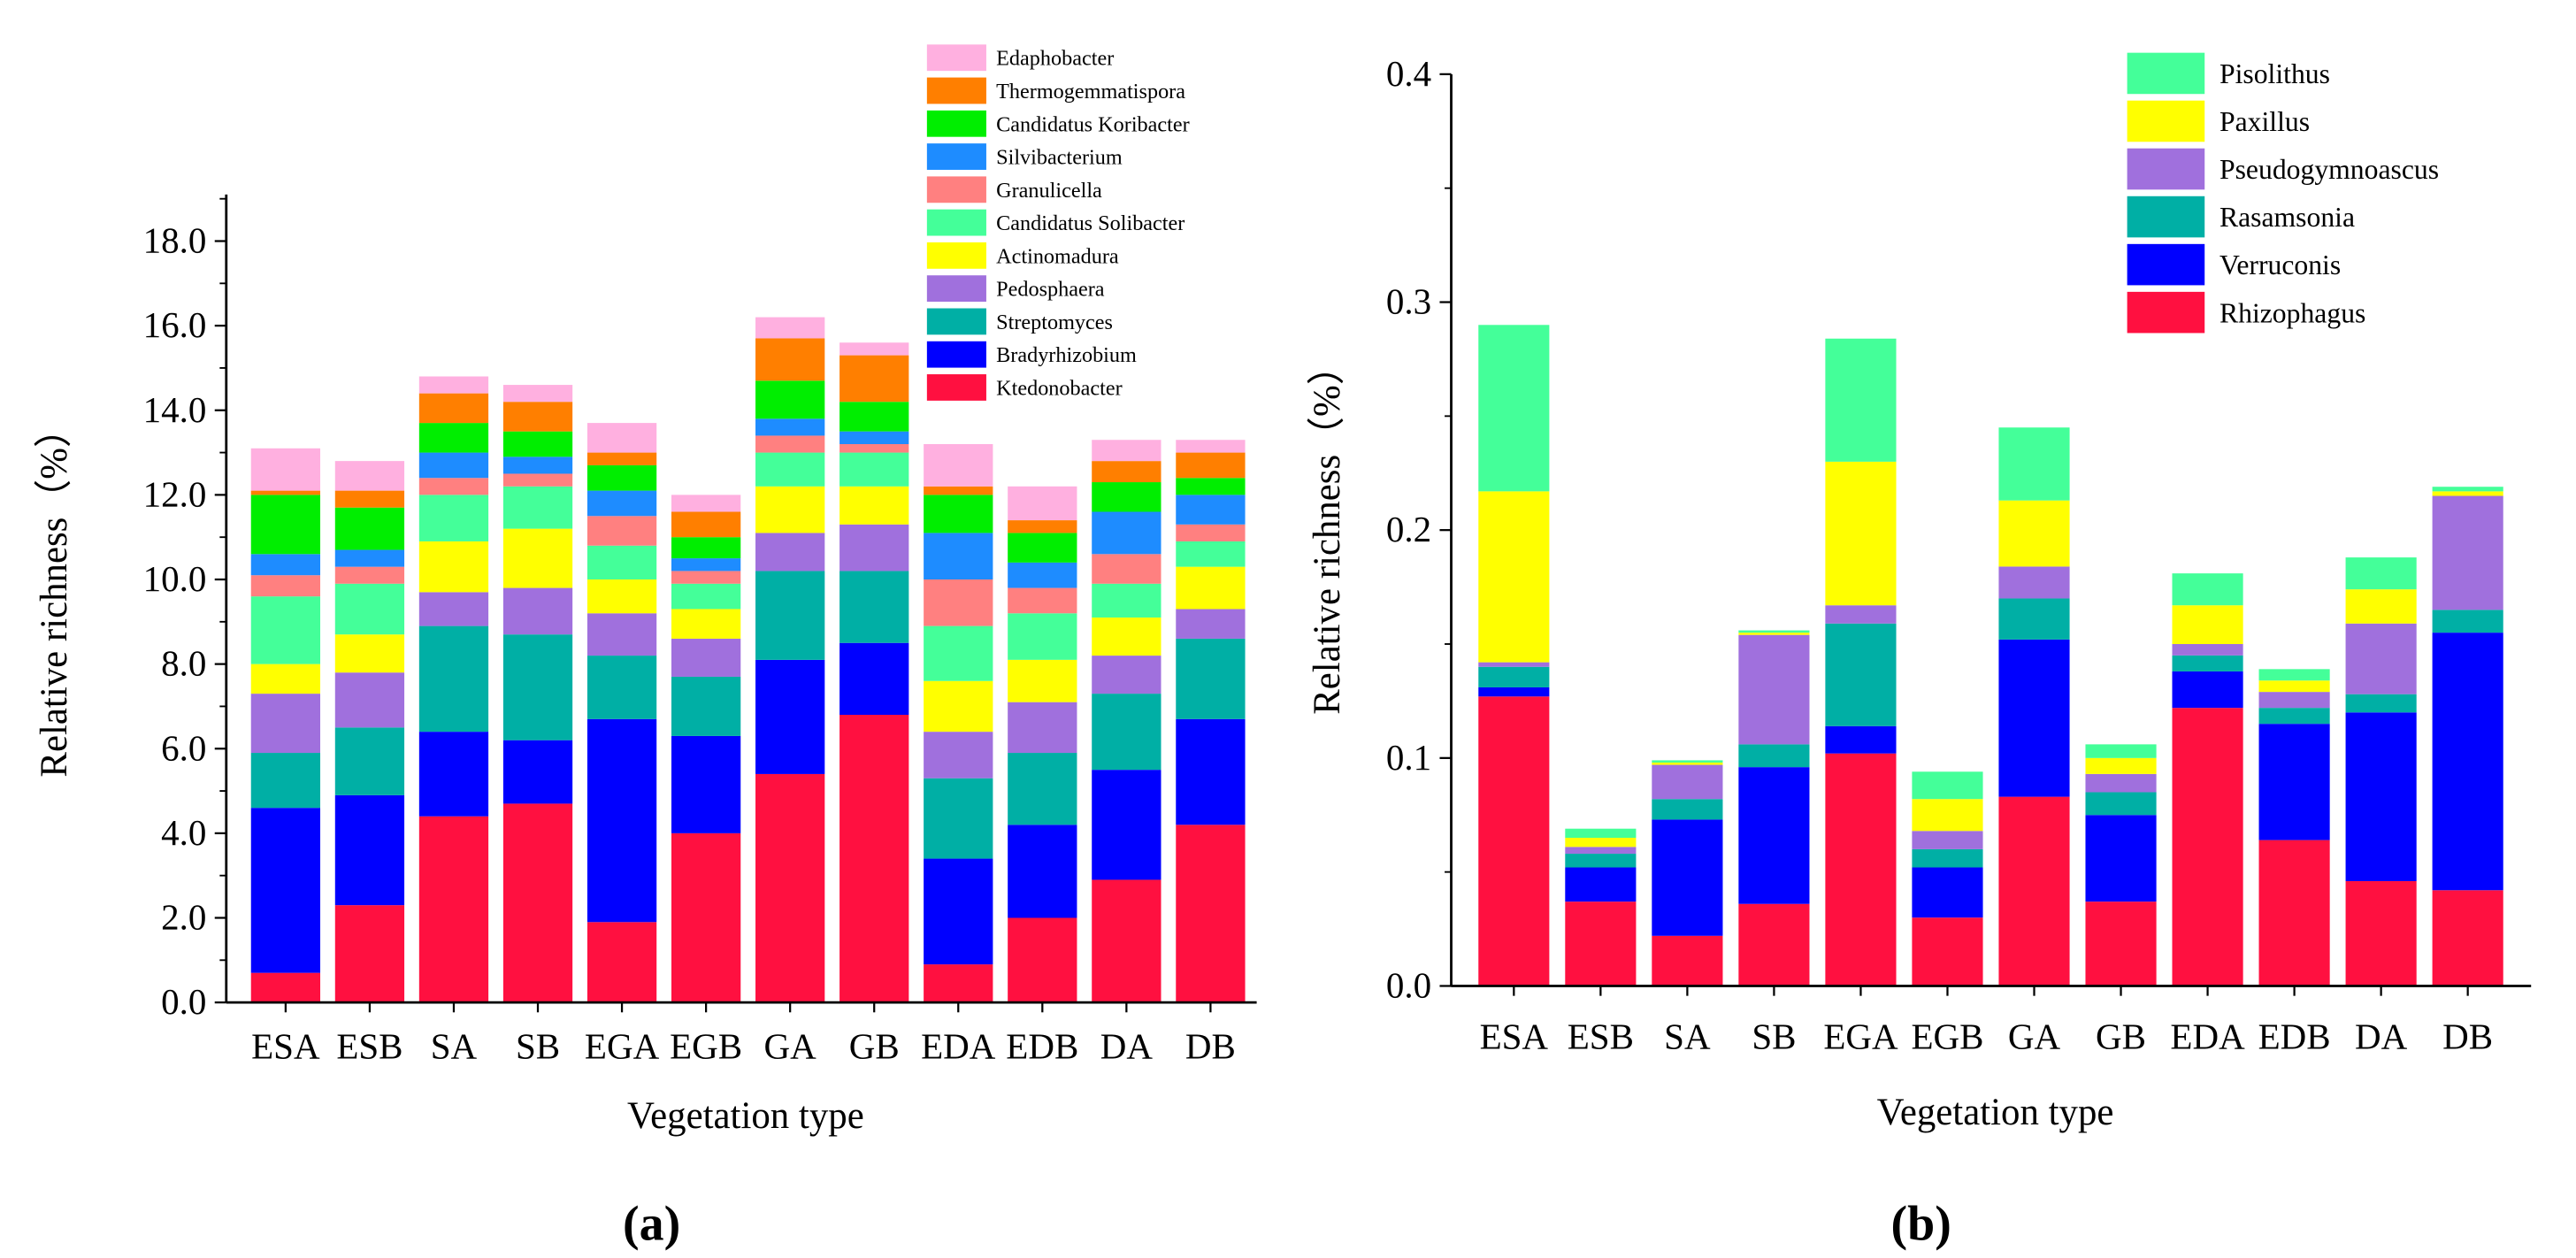  What do you see at coordinates (2381, 797) in the screenshot?
I see `bar-segment-DA-verruconis` at bounding box center [2381, 797].